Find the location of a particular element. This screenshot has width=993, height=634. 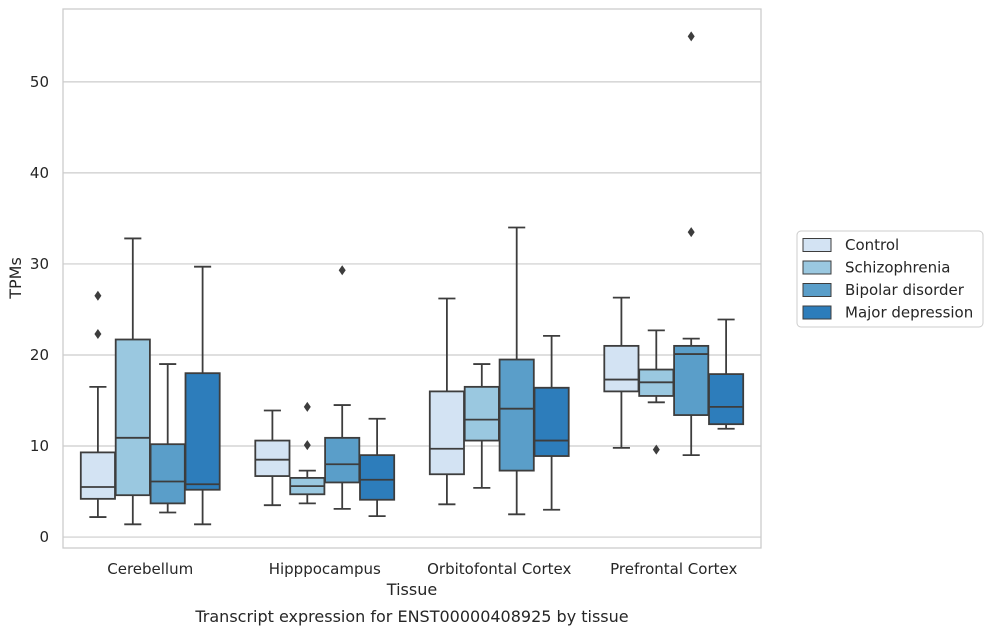

legend-label-0: Control is located at coordinates (872, 245).